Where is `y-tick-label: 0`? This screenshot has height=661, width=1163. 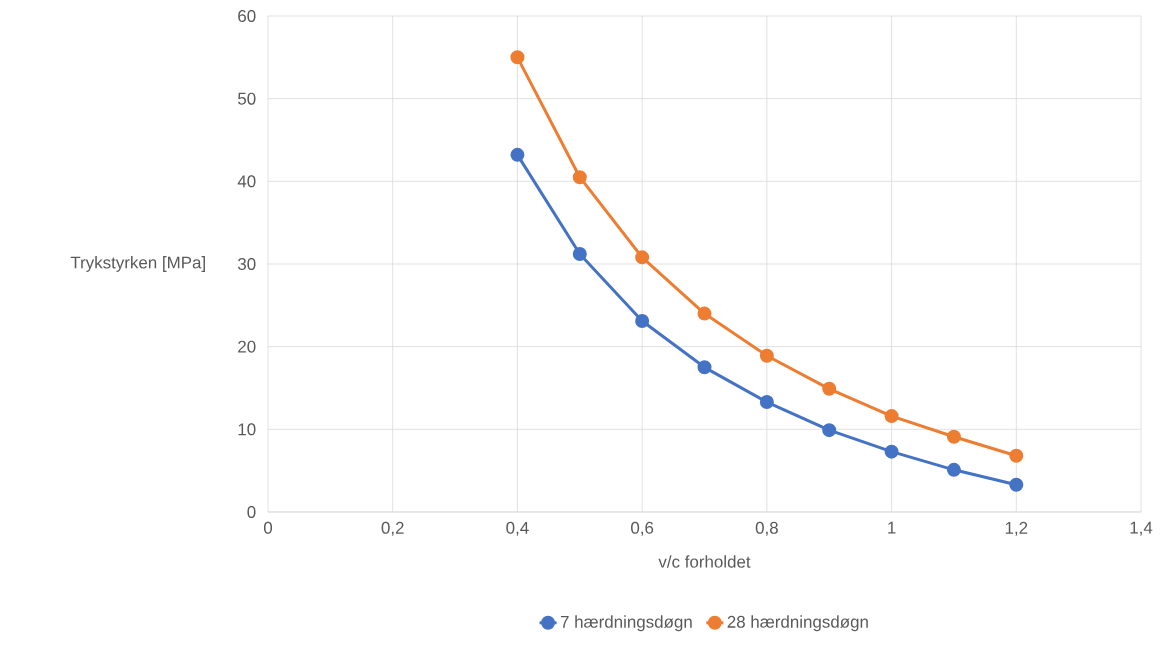
y-tick-label: 0 is located at coordinates (251, 511).